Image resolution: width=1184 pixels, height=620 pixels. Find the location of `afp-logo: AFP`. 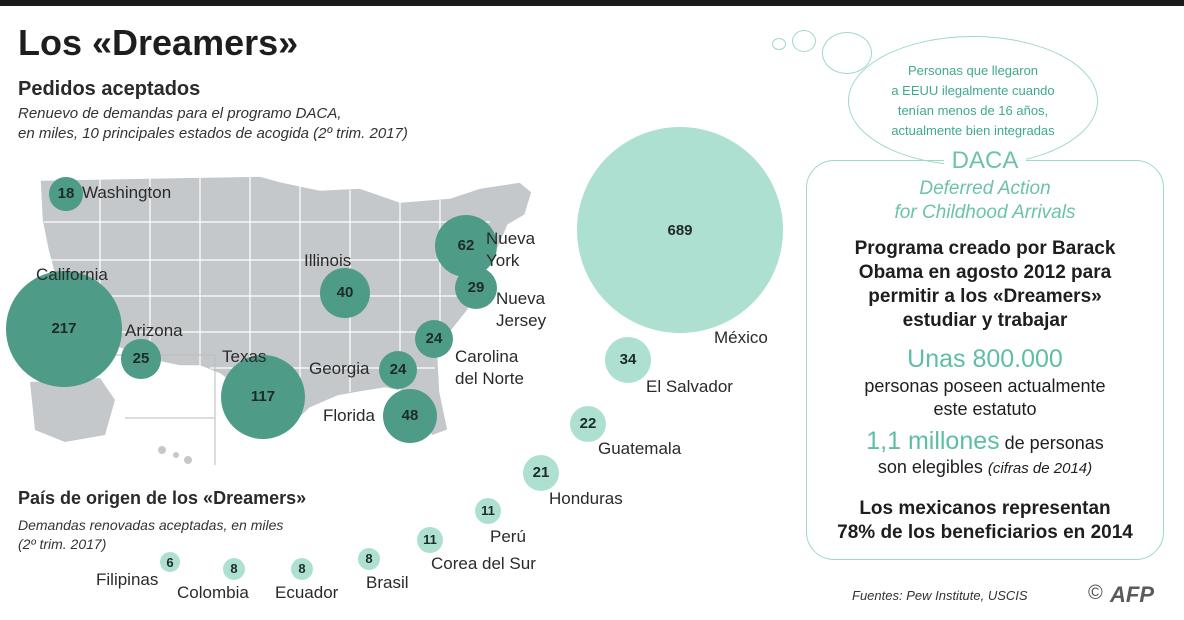

afp-logo: AFP is located at coordinates (1132, 594).